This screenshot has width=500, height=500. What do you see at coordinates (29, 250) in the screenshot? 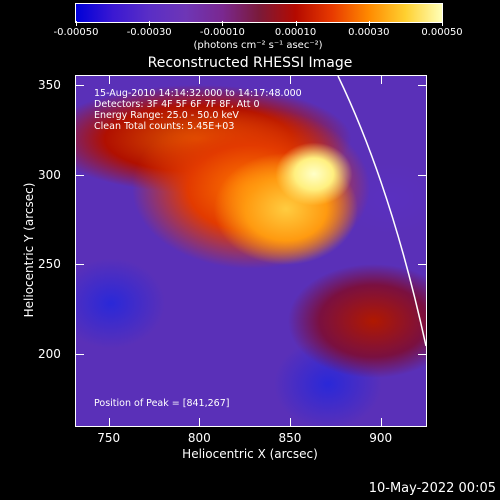
I see `y-axis-title: Heliocentric Y (arcsec)` at bounding box center [29, 250].